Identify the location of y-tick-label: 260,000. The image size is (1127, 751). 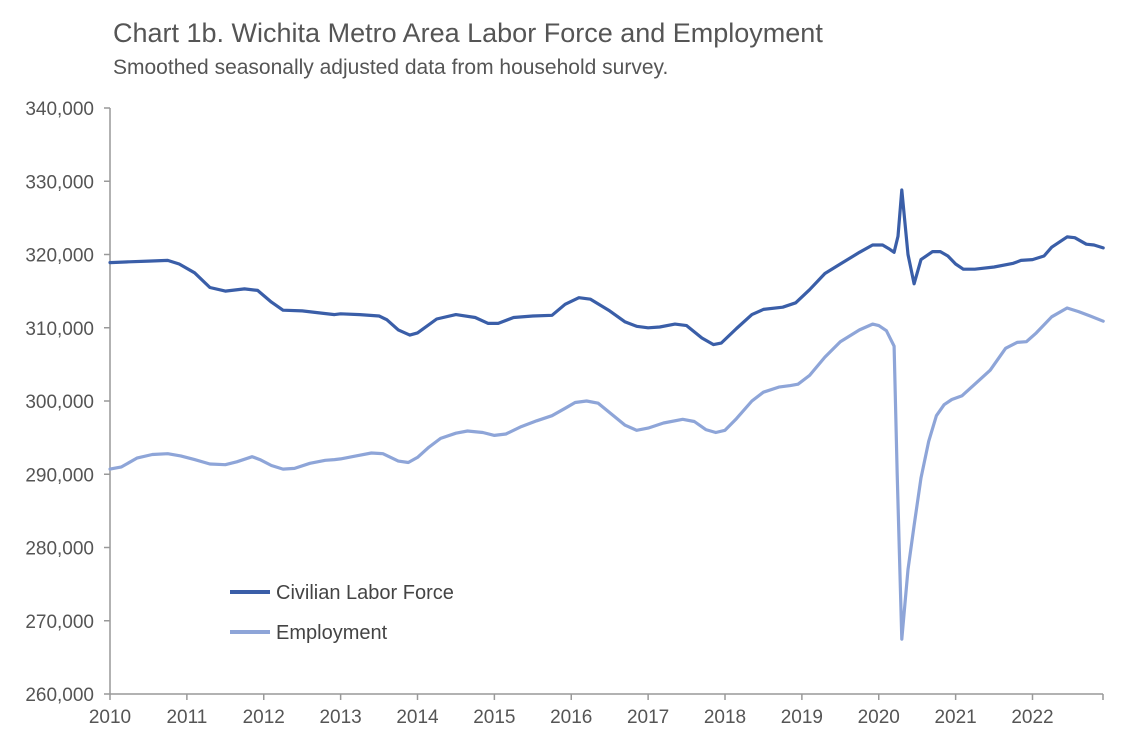
(59, 695).